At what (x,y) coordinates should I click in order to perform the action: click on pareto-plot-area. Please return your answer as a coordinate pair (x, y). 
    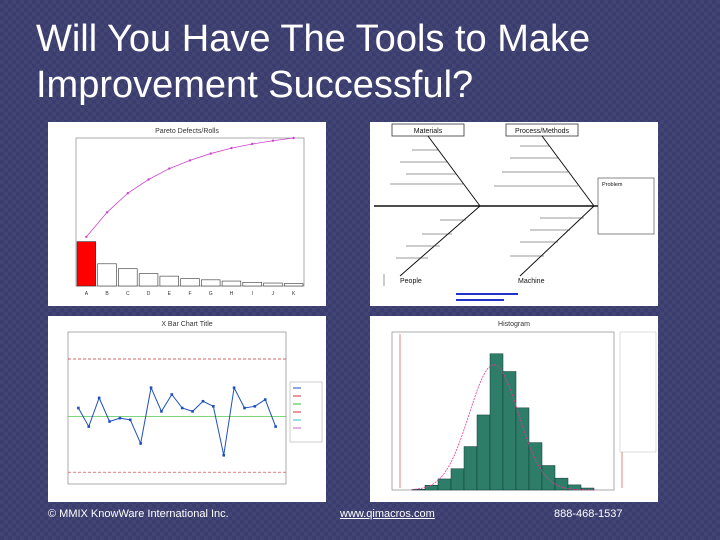
    Looking at the image, I should click on (190, 212).